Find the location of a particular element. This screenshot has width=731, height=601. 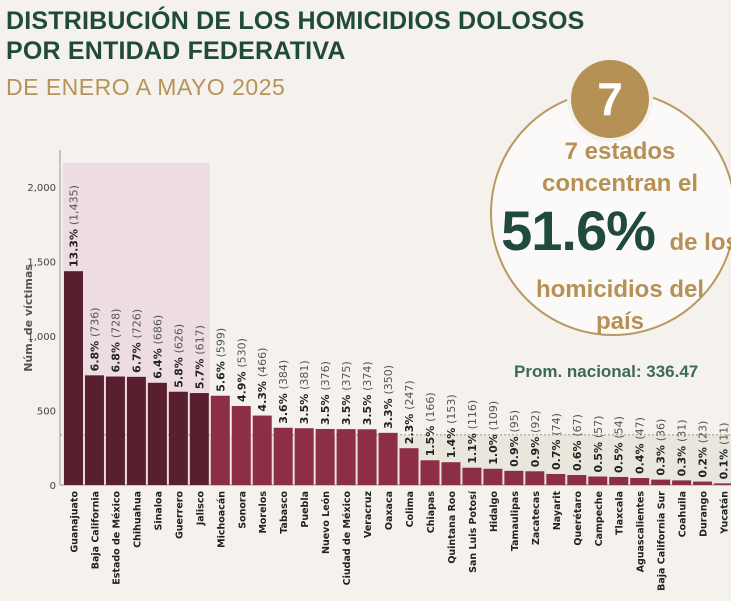

data-label: 0.3% (36) is located at coordinates (661, 447).